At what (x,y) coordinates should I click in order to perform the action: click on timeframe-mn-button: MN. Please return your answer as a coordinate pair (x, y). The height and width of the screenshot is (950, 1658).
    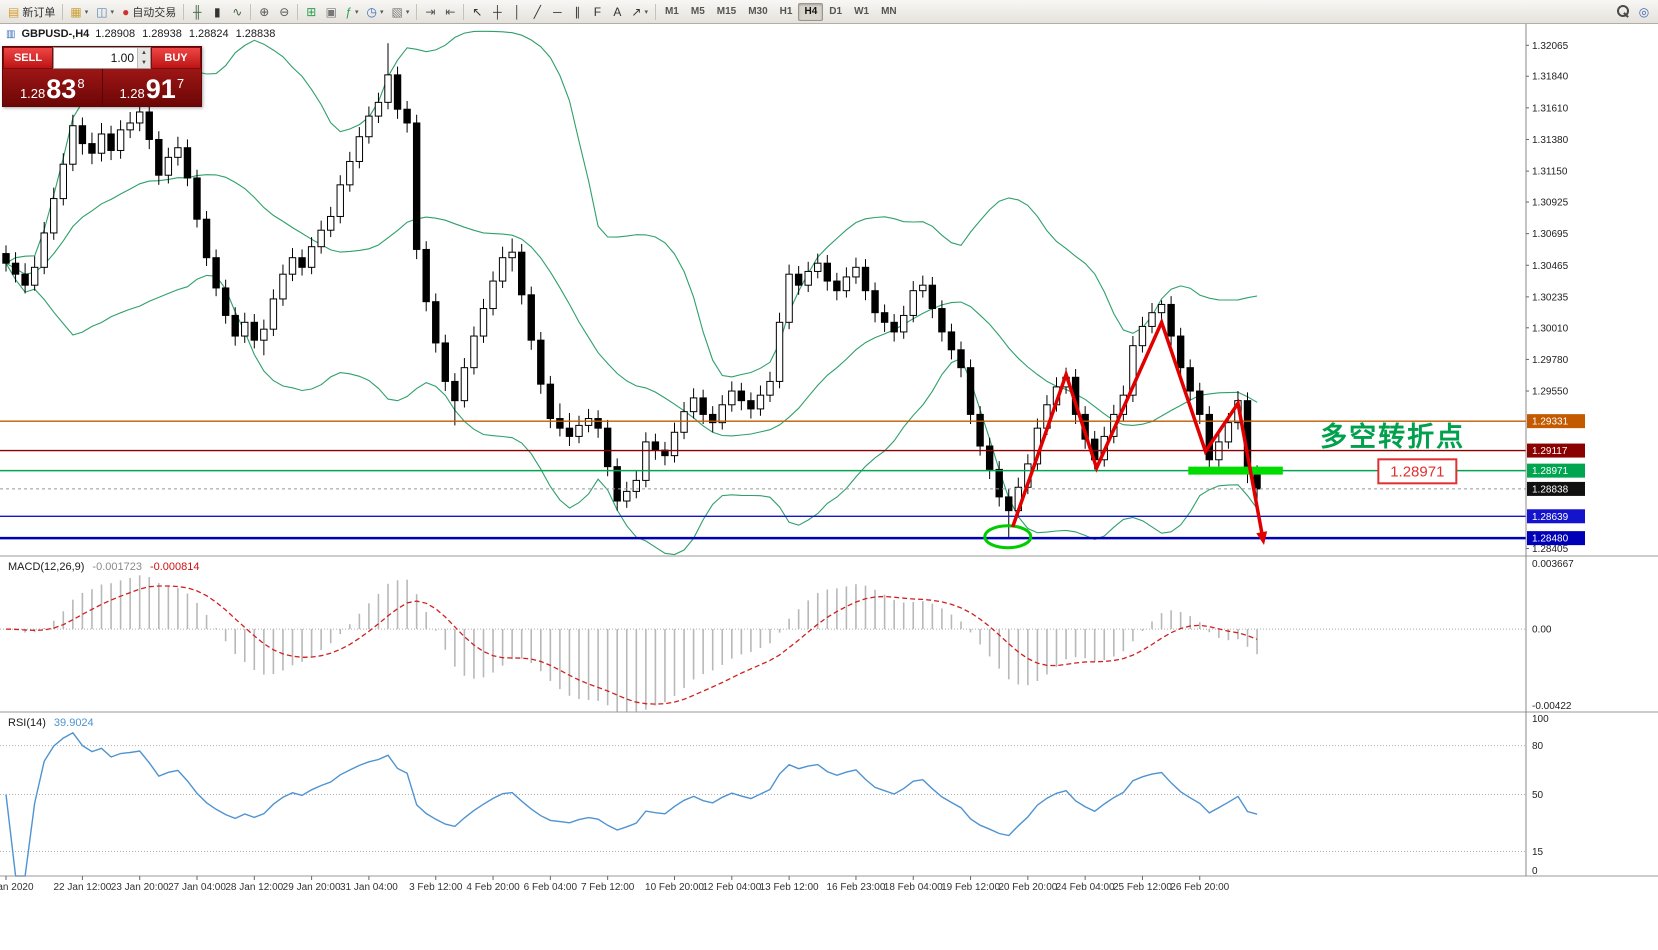
    Looking at the image, I should click on (889, 11).